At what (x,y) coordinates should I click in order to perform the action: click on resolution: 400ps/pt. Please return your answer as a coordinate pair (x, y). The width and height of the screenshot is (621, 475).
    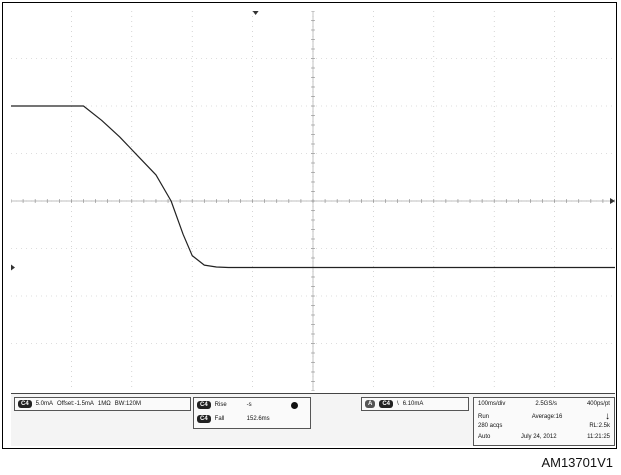
    Looking at the image, I should click on (598, 404).